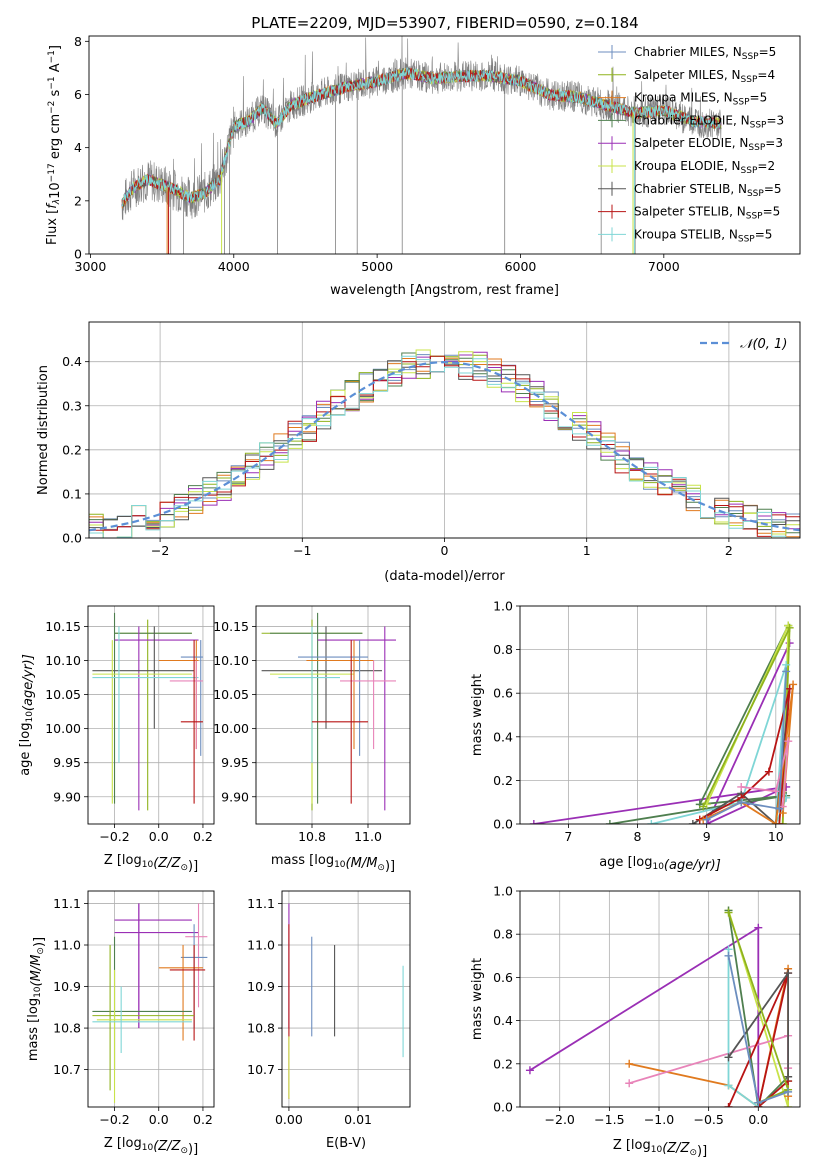 This screenshot has height=1170, width=819. Describe the element at coordinates (234, 266) in the screenshot. I see `x-tick-label: 4000` at that location.